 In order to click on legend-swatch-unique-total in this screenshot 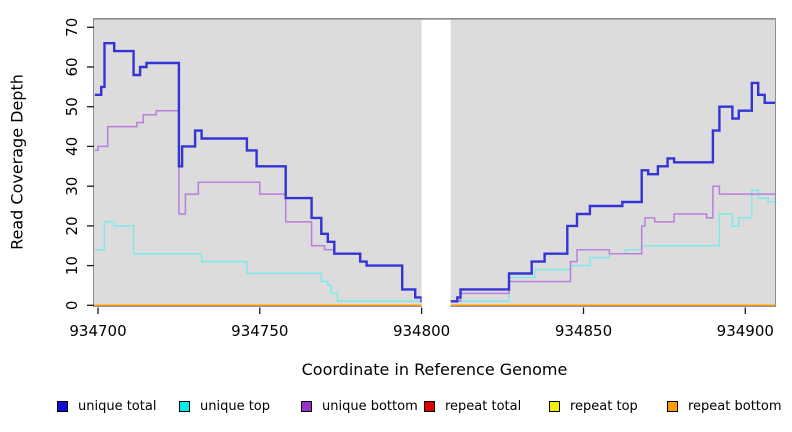, I will do `click(62, 406)`.